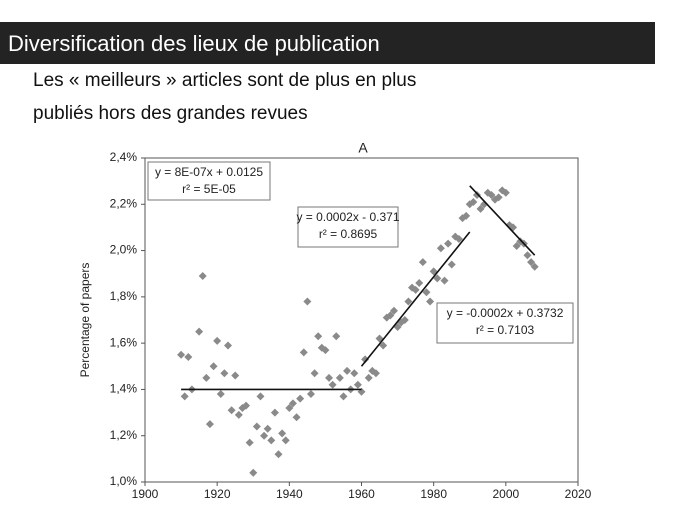 This screenshot has height=517, width=689. What do you see at coordinates (578, 494) in the screenshot?
I see `x-tick-label: 2020` at bounding box center [578, 494].